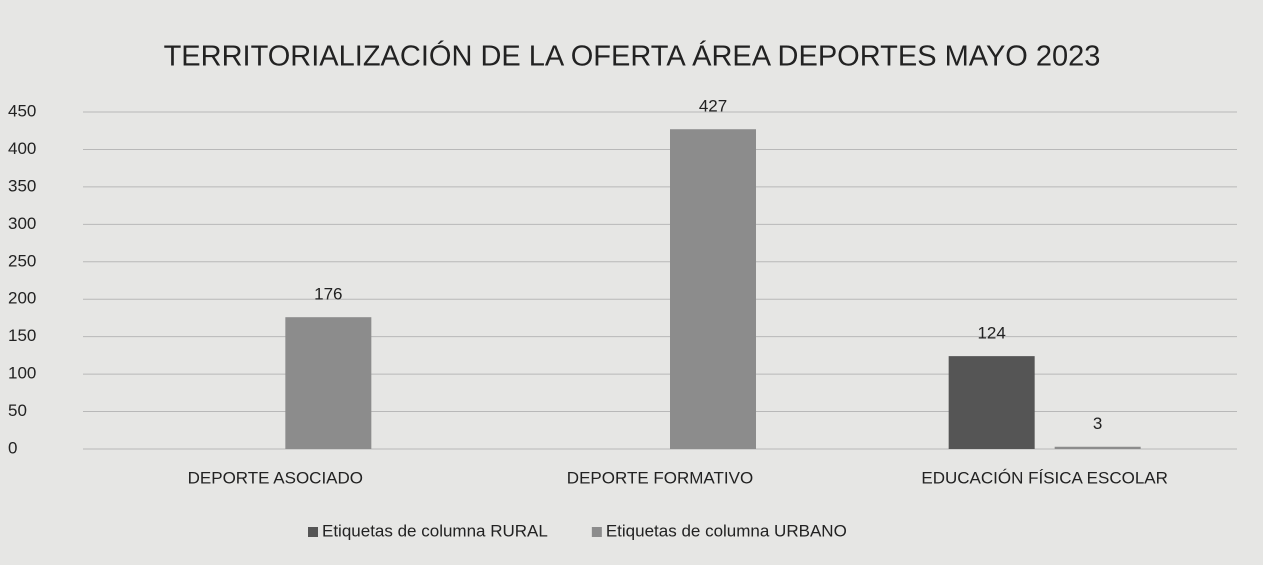 The image size is (1263, 565). I want to click on y-tick-label: 50, so click(17, 410).